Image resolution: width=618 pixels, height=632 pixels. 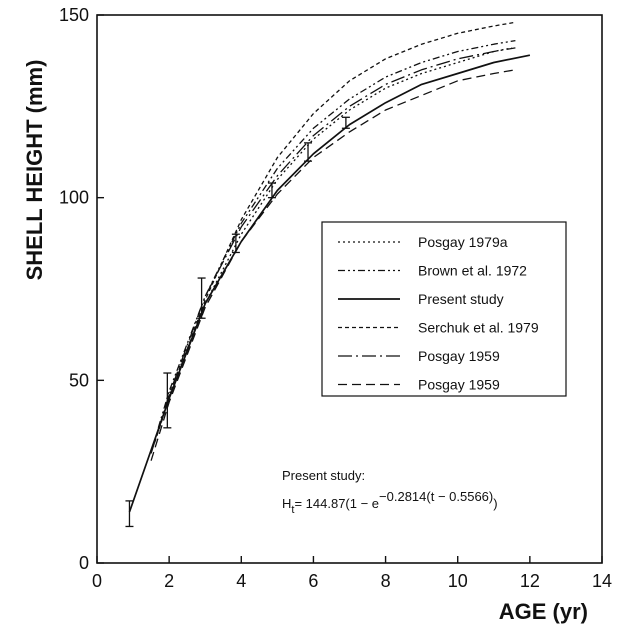 What do you see at coordinates (336, 503) in the screenshot?
I see `equation-main: = 144.87(1 − e` at bounding box center [336, 503].